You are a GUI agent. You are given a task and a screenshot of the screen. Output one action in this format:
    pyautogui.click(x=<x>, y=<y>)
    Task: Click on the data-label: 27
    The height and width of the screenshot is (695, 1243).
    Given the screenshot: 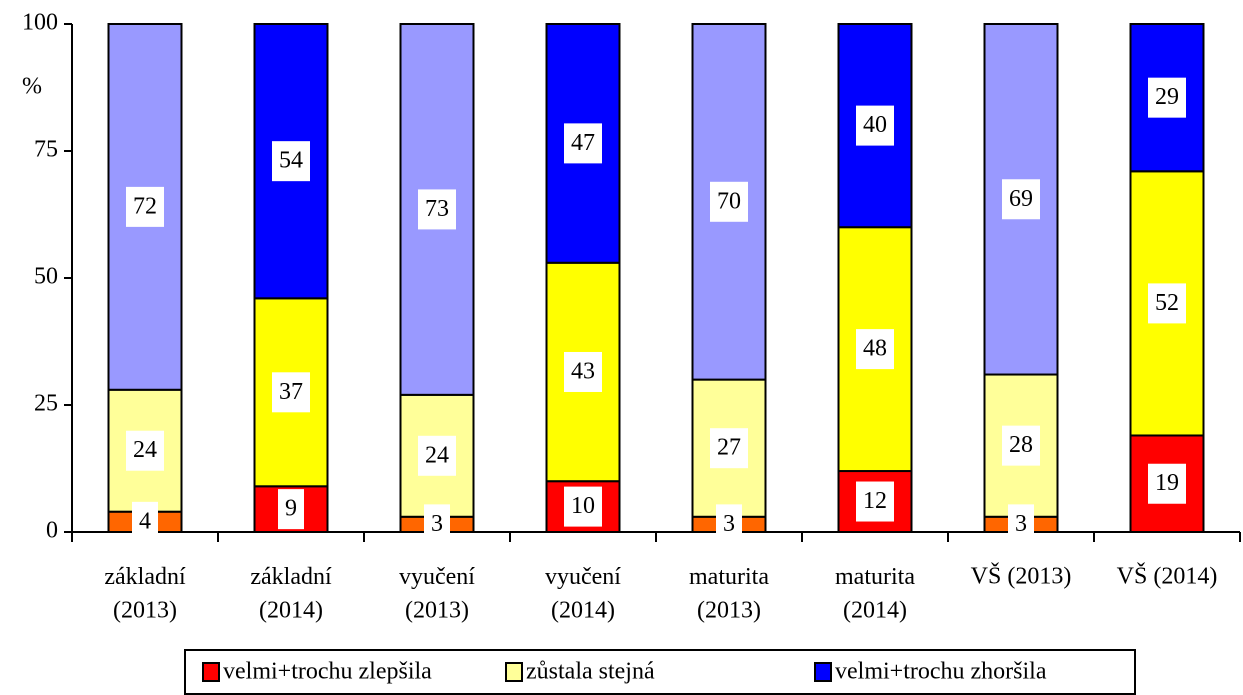 What is the action you would take?
    pyautogui.click(x=729, y=448)
    